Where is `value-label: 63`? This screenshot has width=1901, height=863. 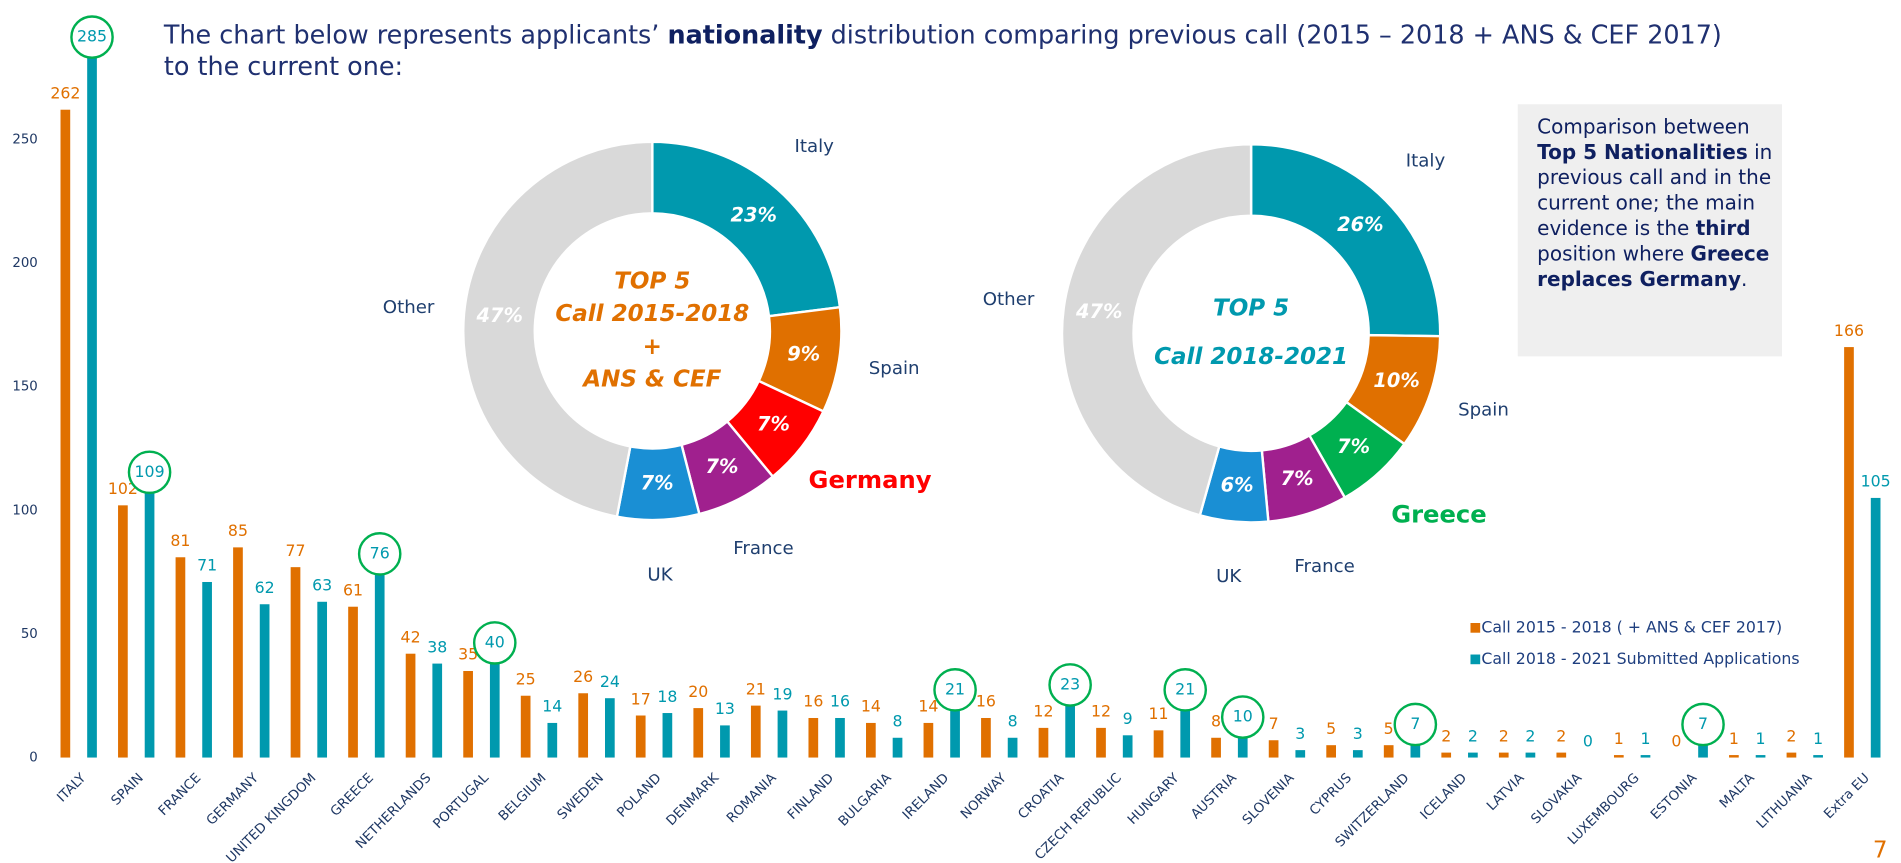 value-label: 63 is located at coordinates (322, 585).